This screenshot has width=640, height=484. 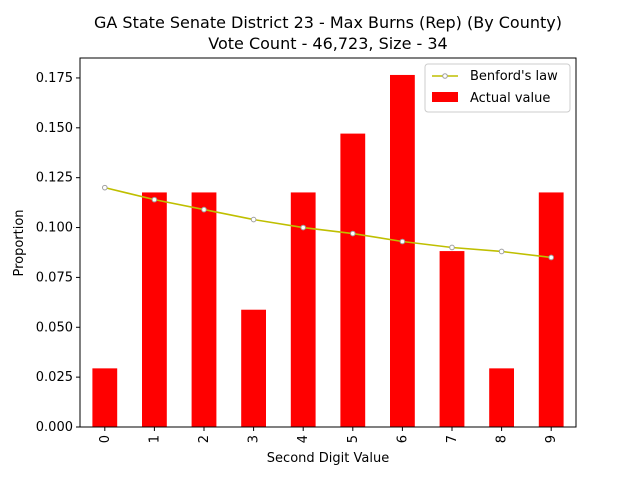 What do you see at coordinates (328, 458) in the screenshot?
I see `x-axis-label: Second Digit Value` at bounding box center [328, 458].